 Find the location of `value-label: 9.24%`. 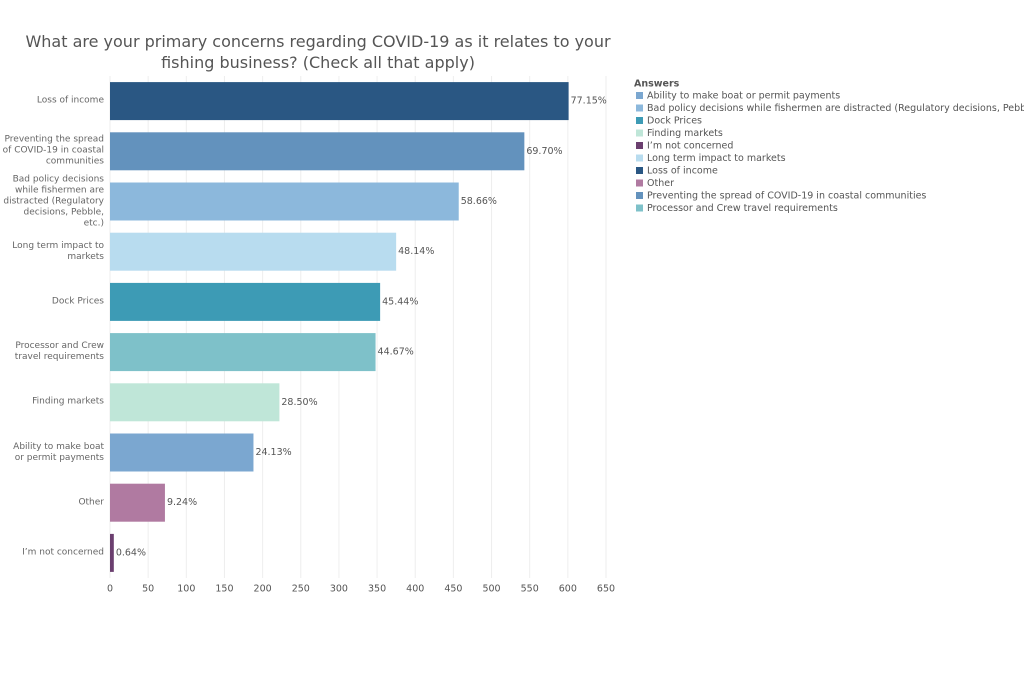

value-label: 9.24% is located at coordinates (182, 502).